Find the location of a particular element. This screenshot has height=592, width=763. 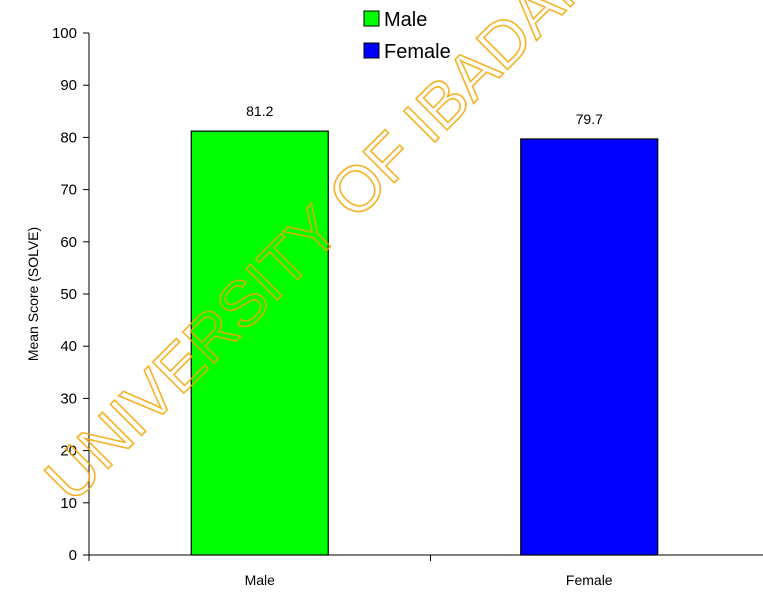

x-category-label-male: Male is located at coordinates (260, 580).